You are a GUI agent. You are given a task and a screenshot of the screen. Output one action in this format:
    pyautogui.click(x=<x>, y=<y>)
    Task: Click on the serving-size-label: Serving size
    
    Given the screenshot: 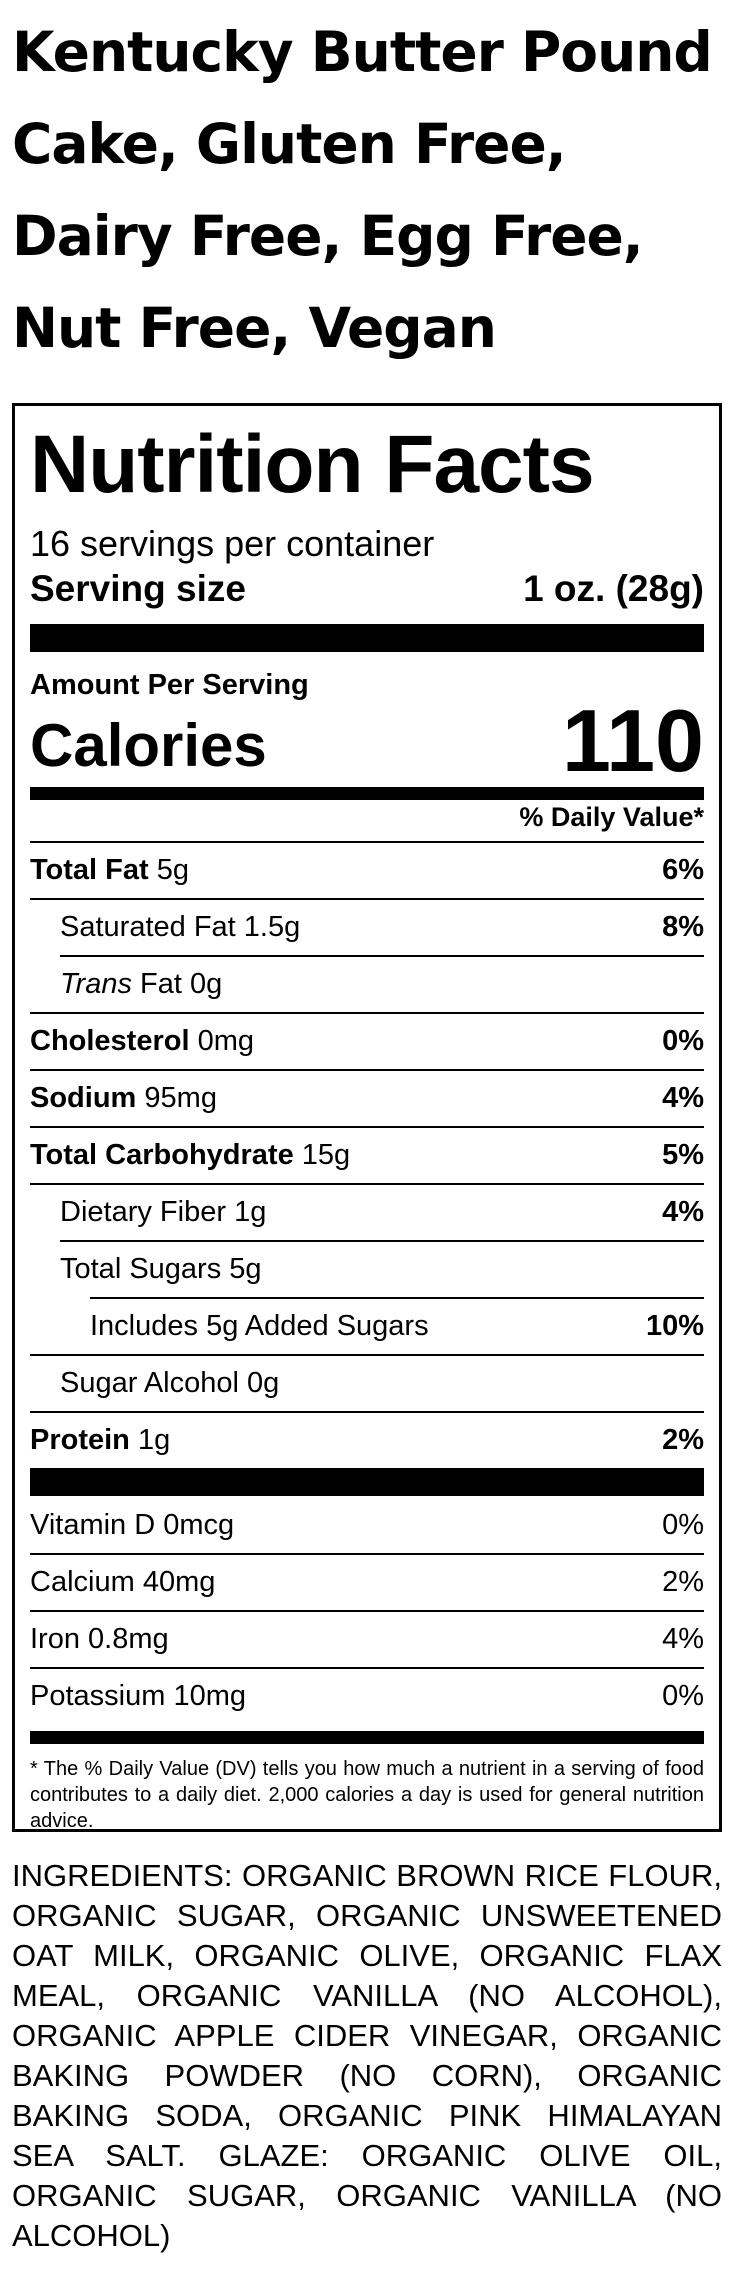 What is the action you would take?
    pyautogui.click(x=138, y=588)
    